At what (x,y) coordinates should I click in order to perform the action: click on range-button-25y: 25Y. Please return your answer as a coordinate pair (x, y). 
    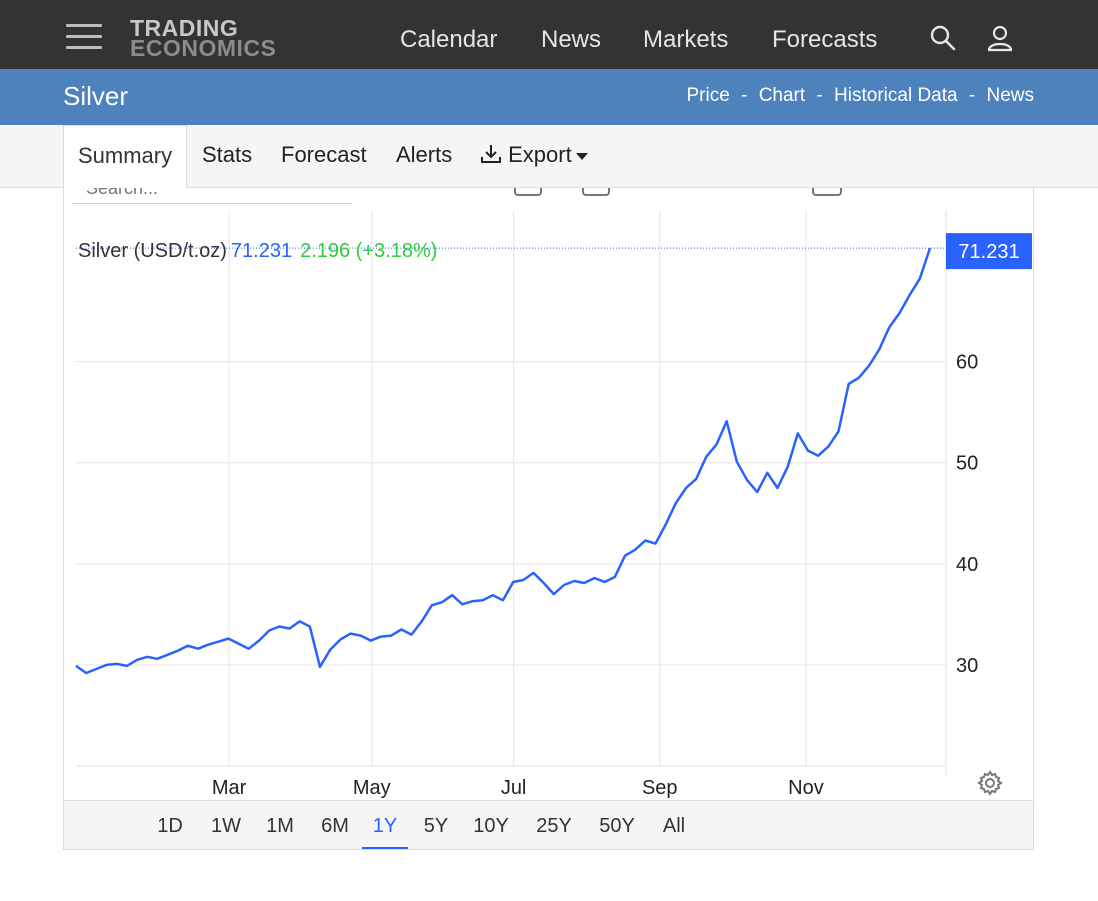
    Looking at the image, I should click on (554, 826).